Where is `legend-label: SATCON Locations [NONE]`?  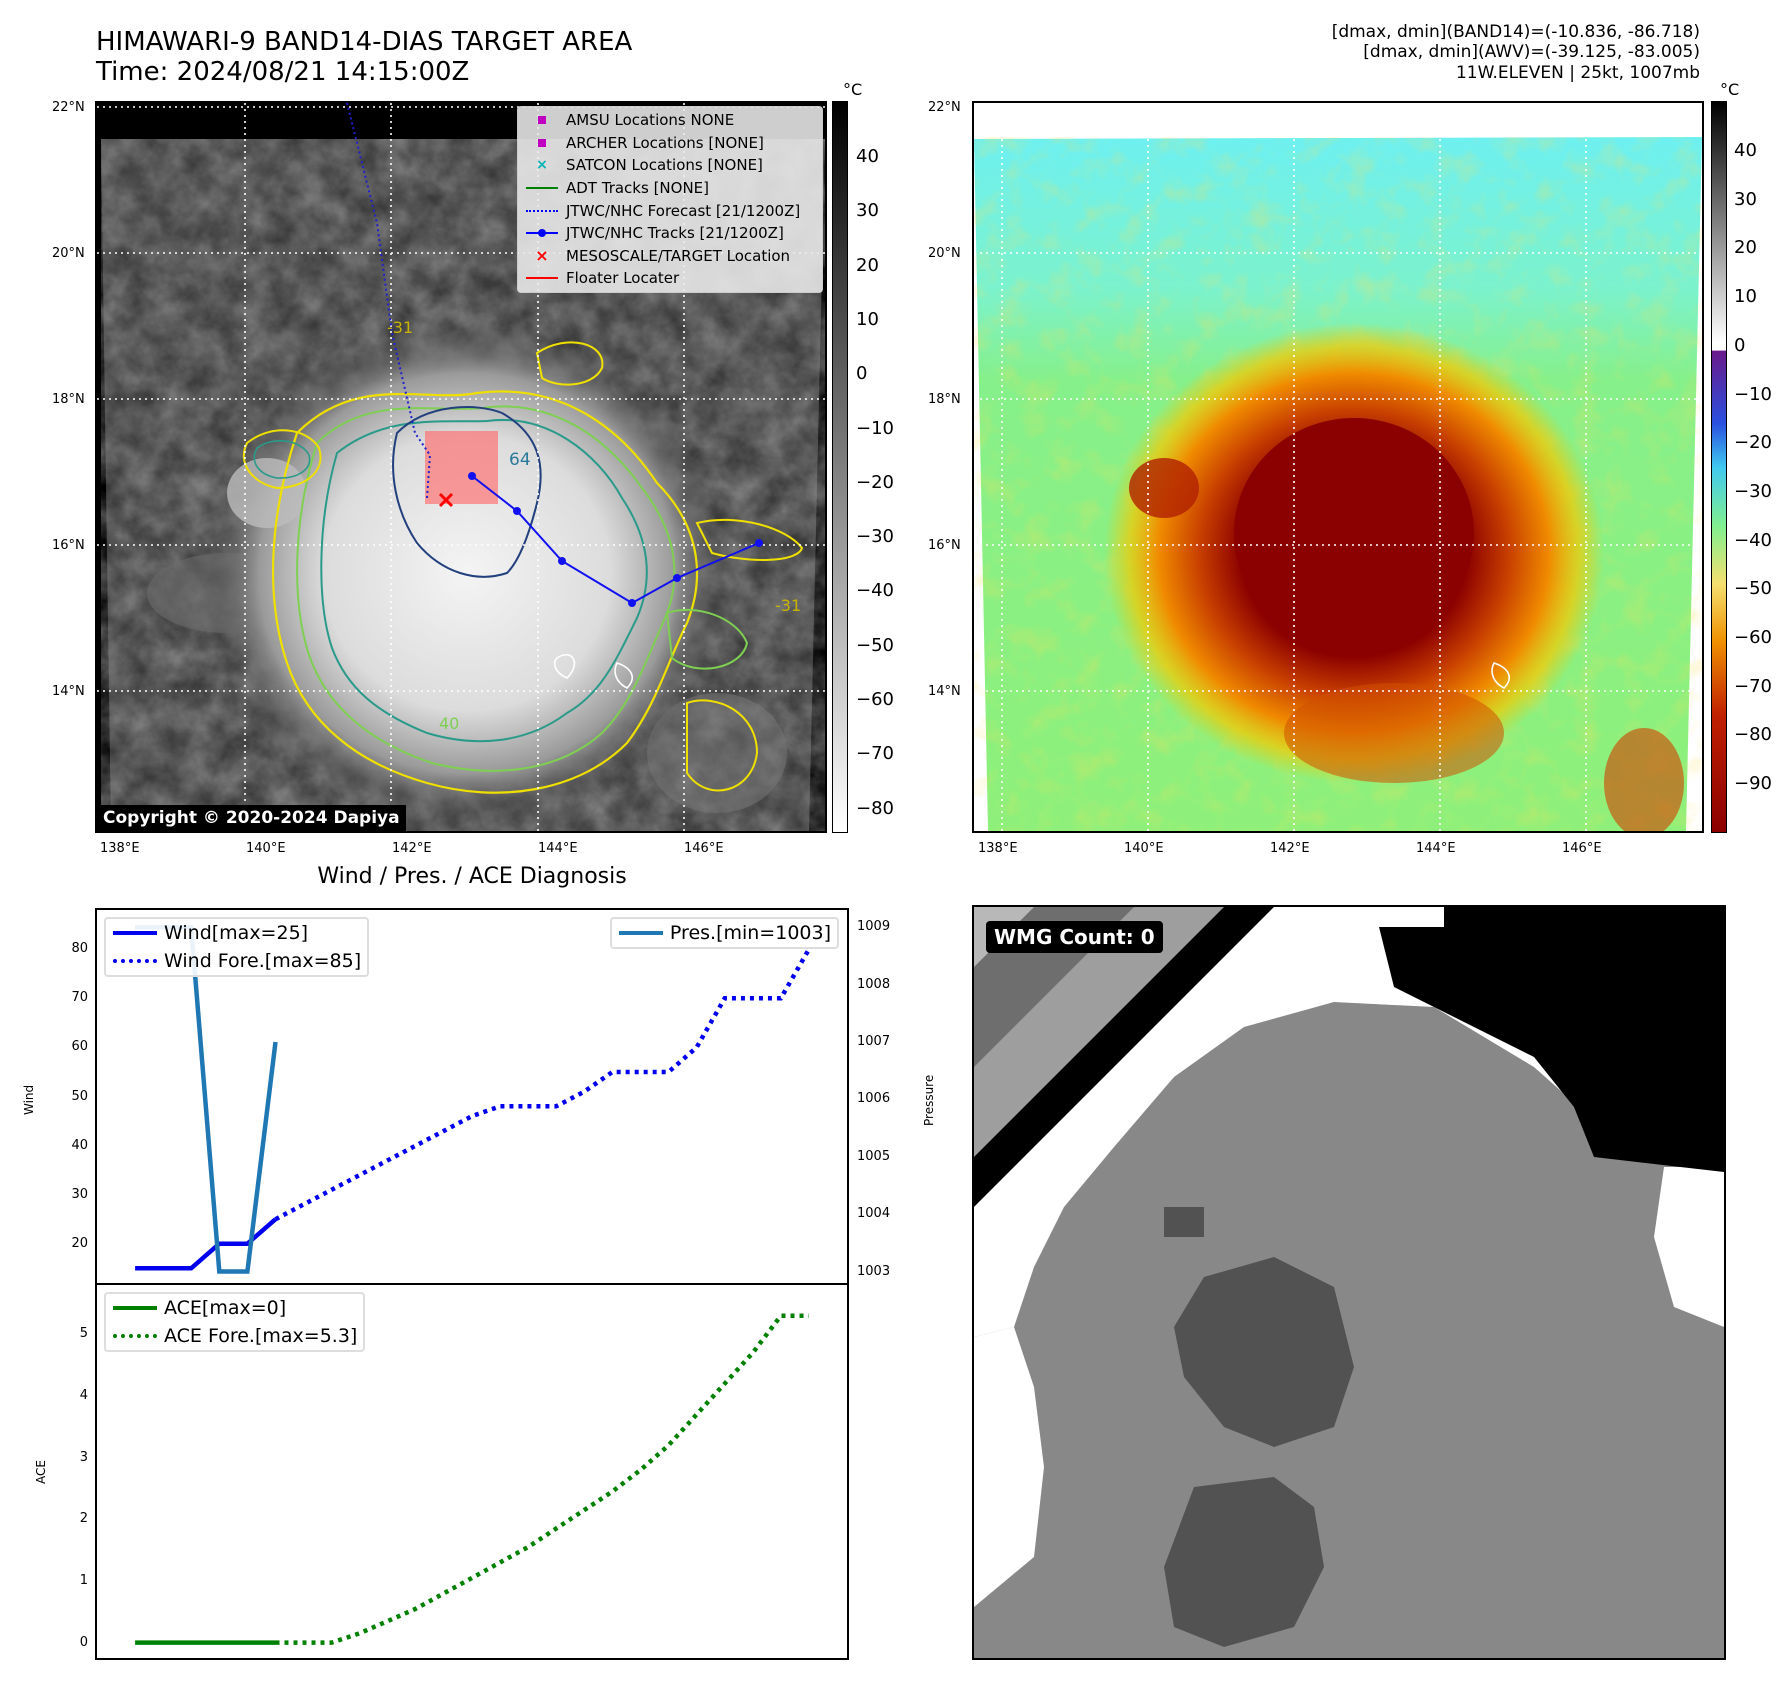
legend-label: SATCON Locations [NONE] is located at coordinates (664, 165).